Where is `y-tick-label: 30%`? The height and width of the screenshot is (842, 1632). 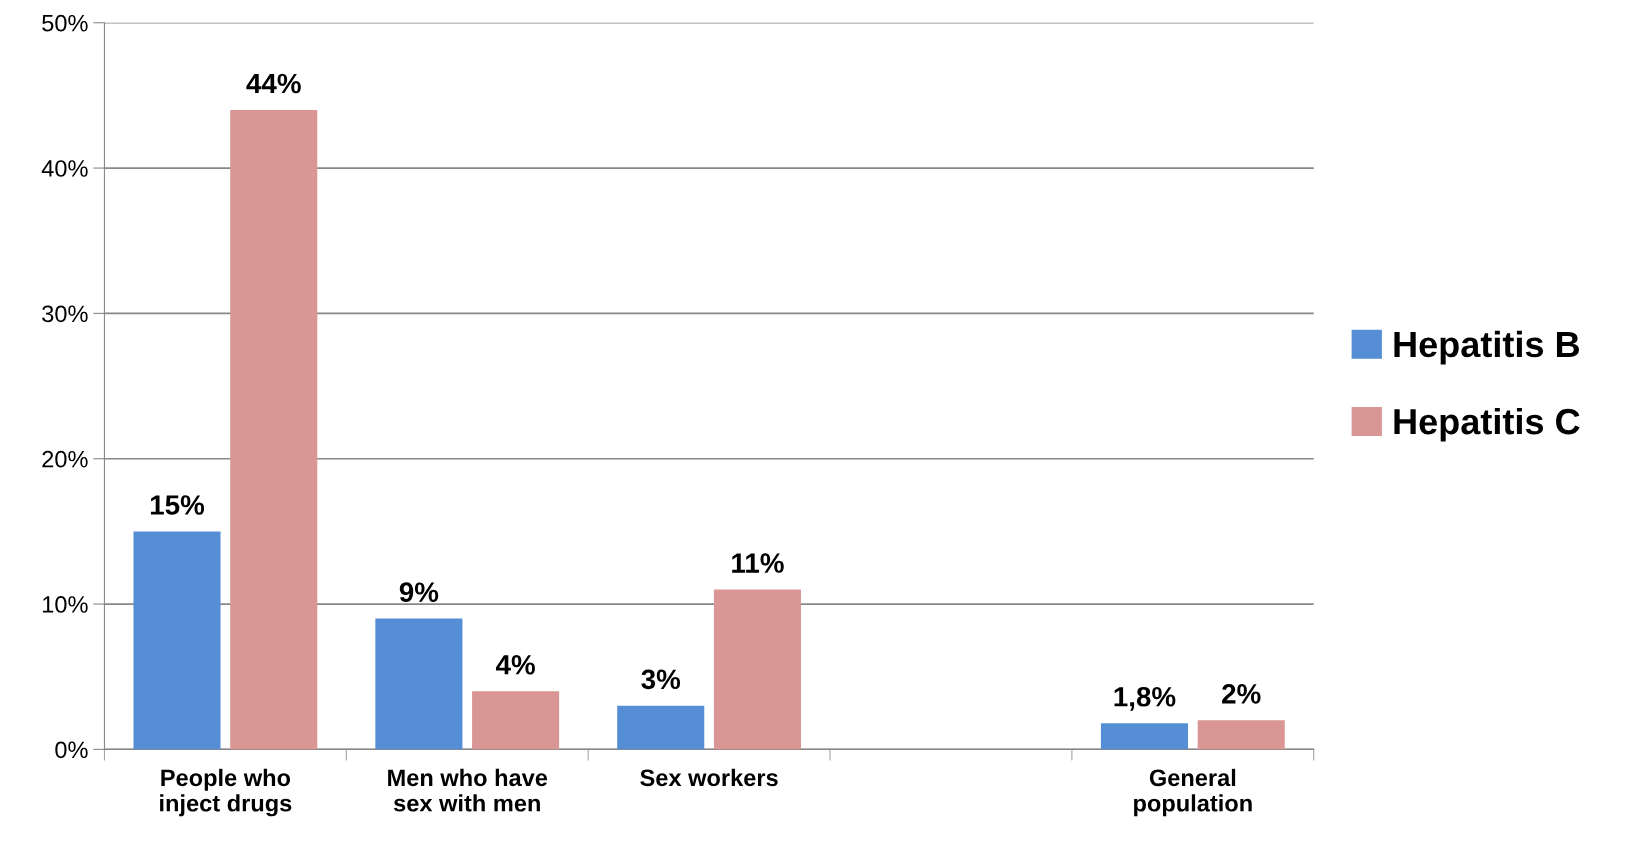 y-tick-label: 30% is located at coordinates (65, 314).